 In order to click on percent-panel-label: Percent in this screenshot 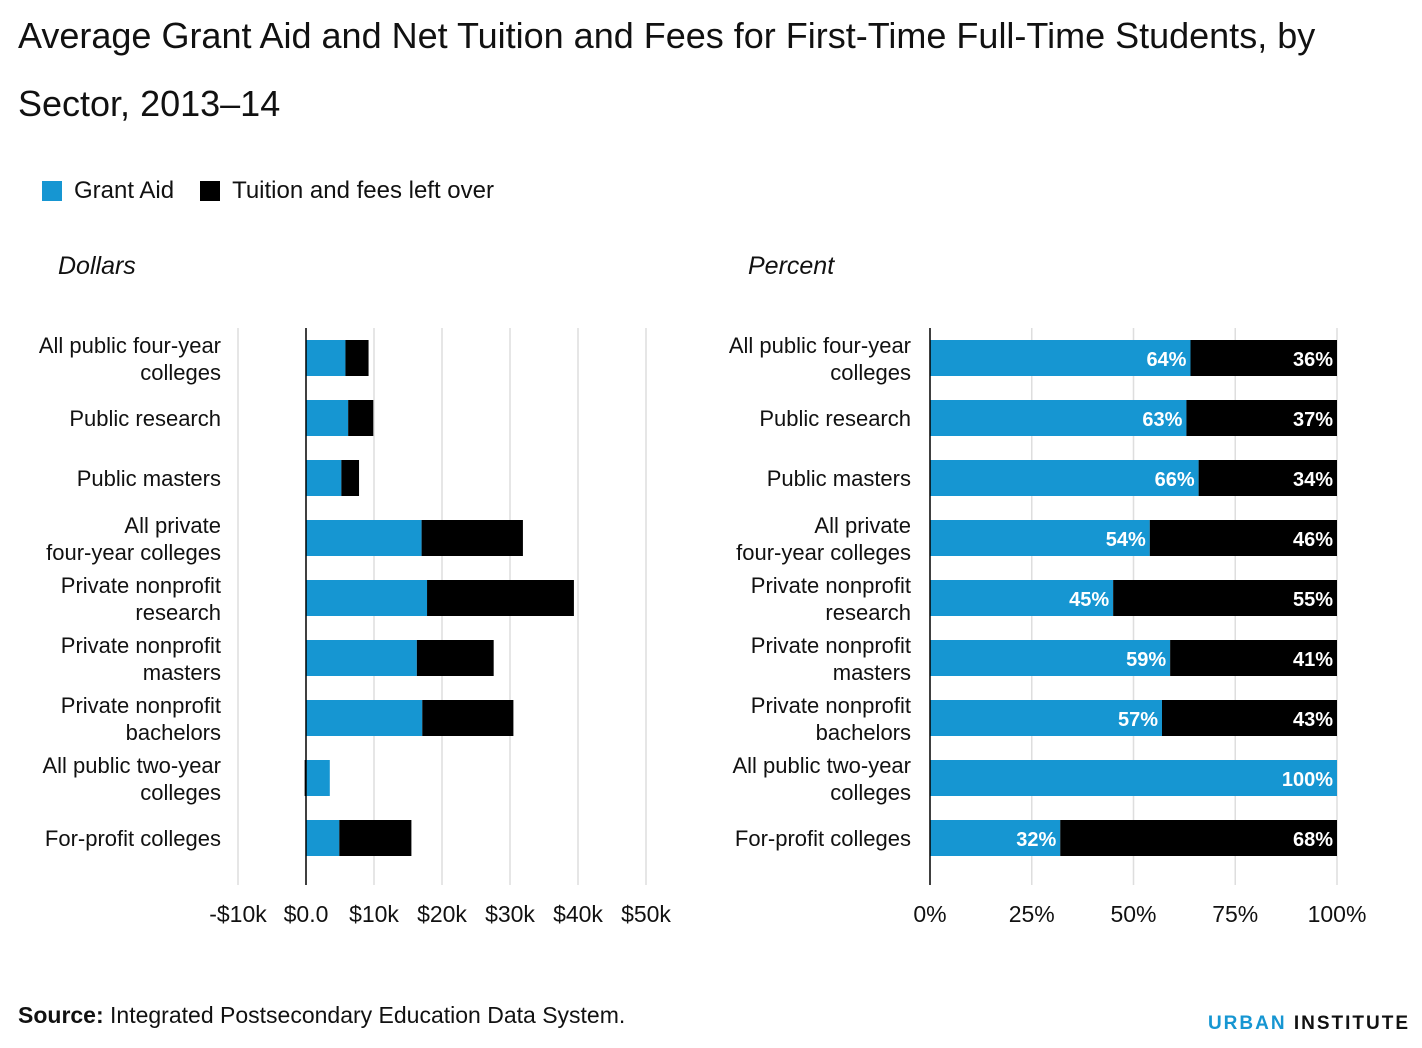, I will do `click(791, 266)`.